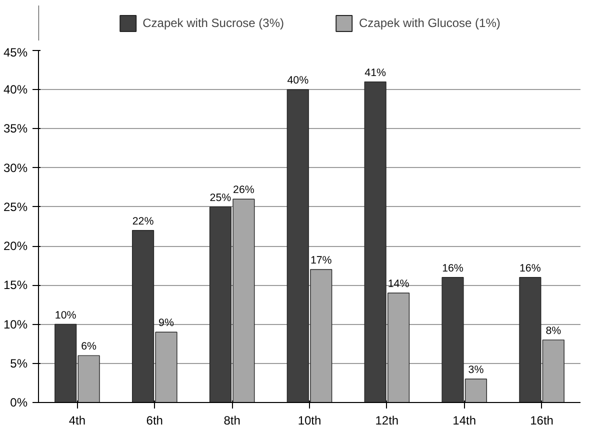  I want to click on legend-label: Czapek with Sucrose (3%), so click(213, 23).